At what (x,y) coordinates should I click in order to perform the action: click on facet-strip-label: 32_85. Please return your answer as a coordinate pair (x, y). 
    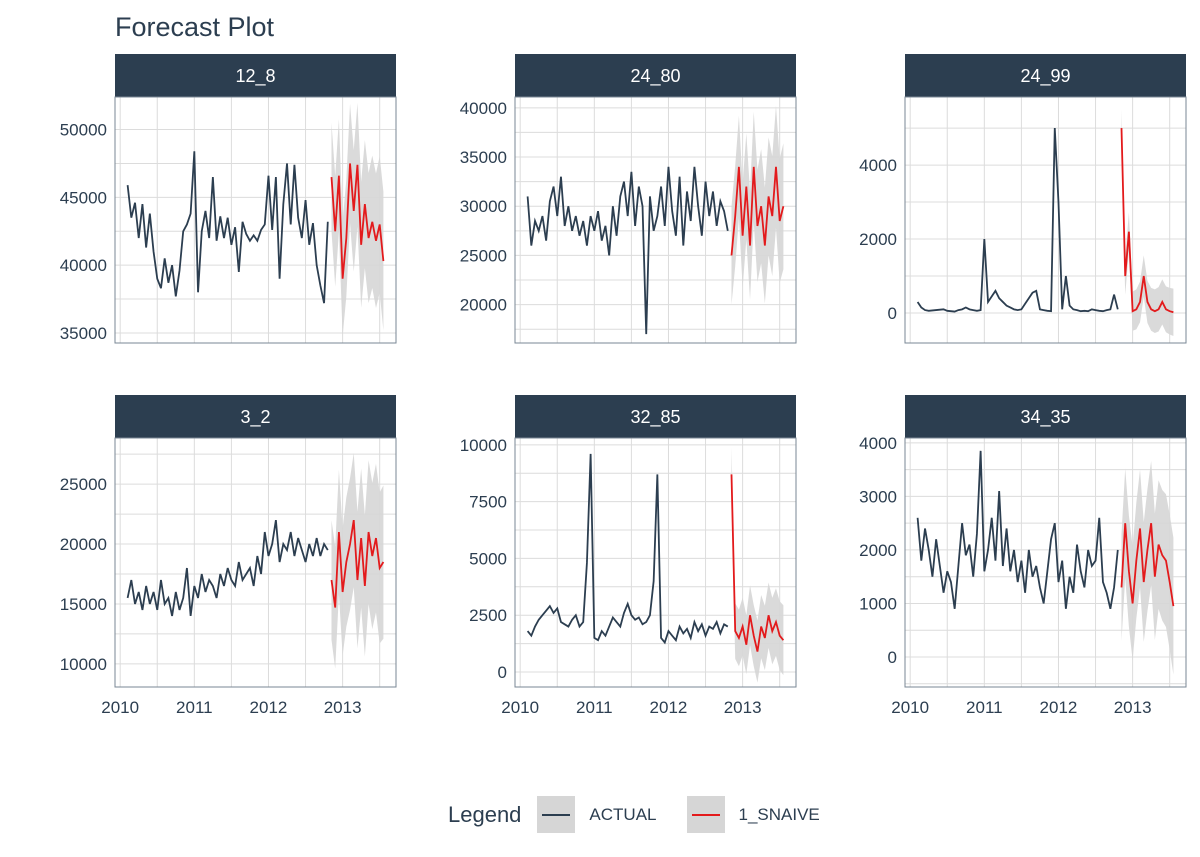
    Looking at the image, I should click on (655, 417).